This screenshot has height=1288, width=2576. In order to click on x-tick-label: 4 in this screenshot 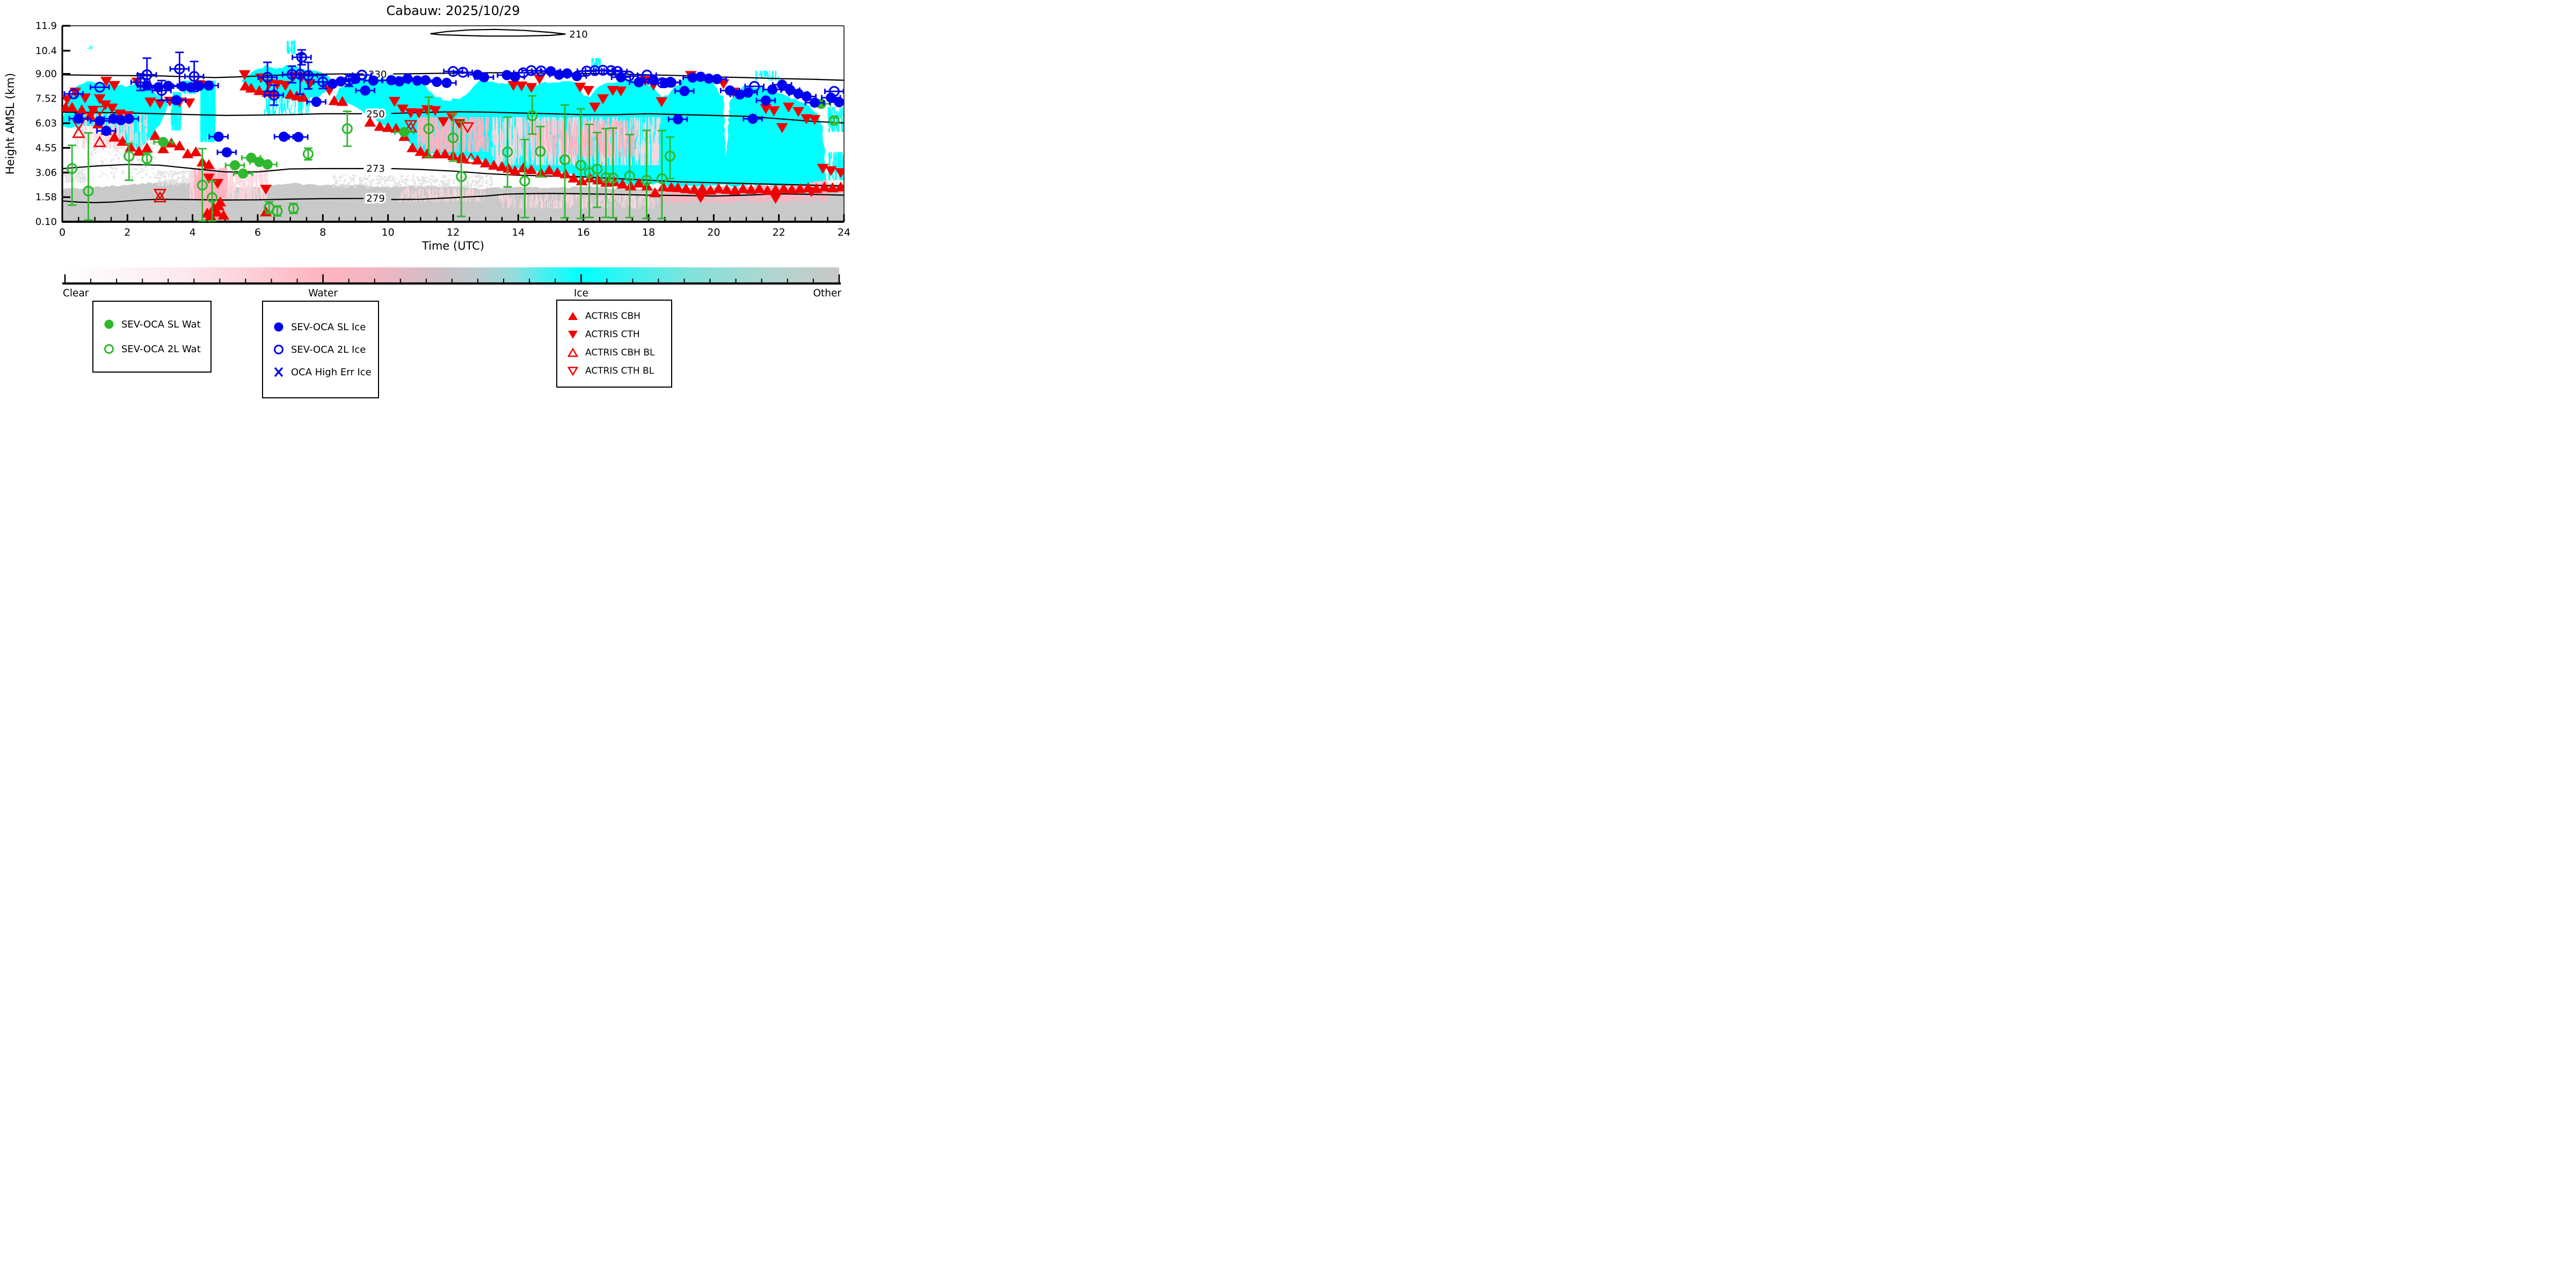, I will do `click(193, 232)`.